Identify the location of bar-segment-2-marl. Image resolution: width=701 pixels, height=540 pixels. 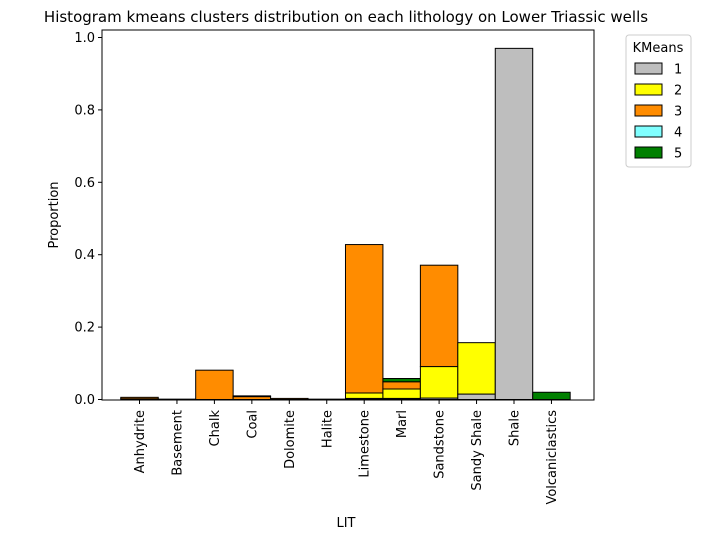
(401, 393).